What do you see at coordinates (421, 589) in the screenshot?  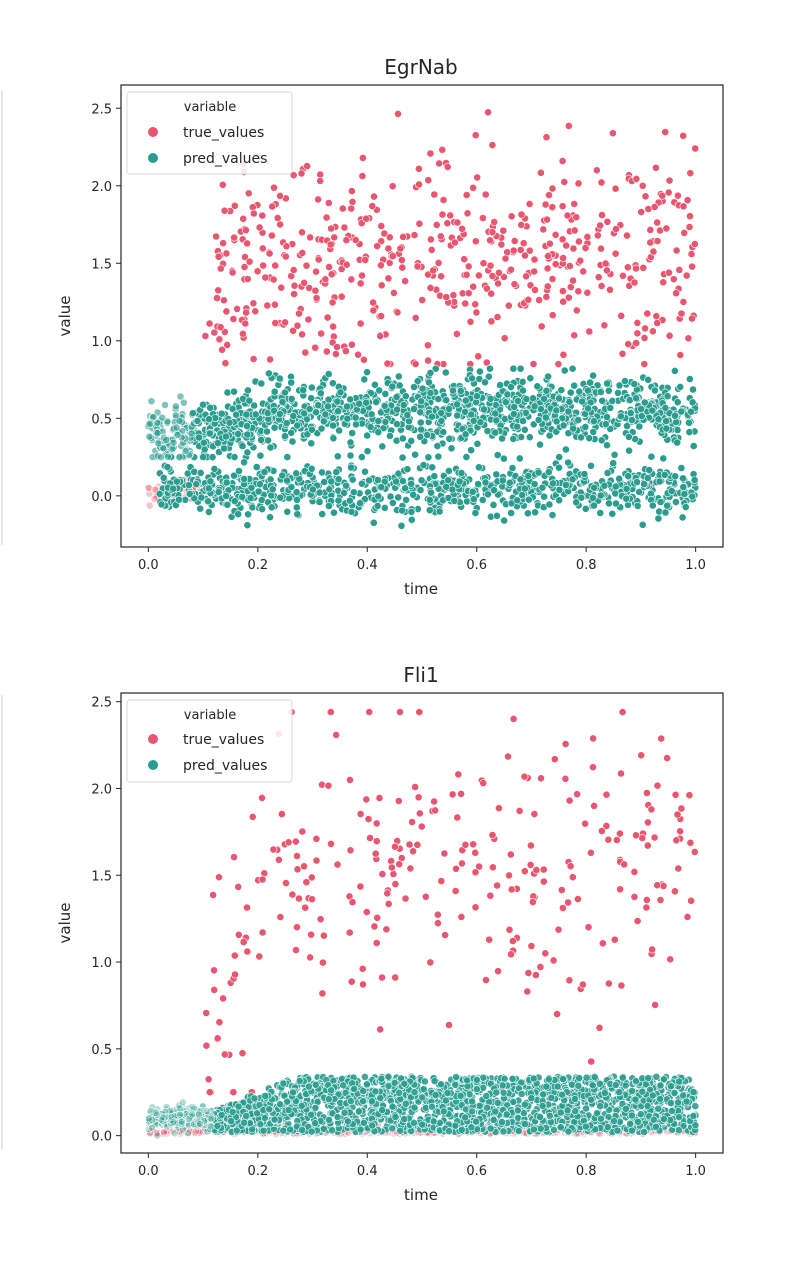 I see `x-axis-label: time` at bounding box center [421, 589].